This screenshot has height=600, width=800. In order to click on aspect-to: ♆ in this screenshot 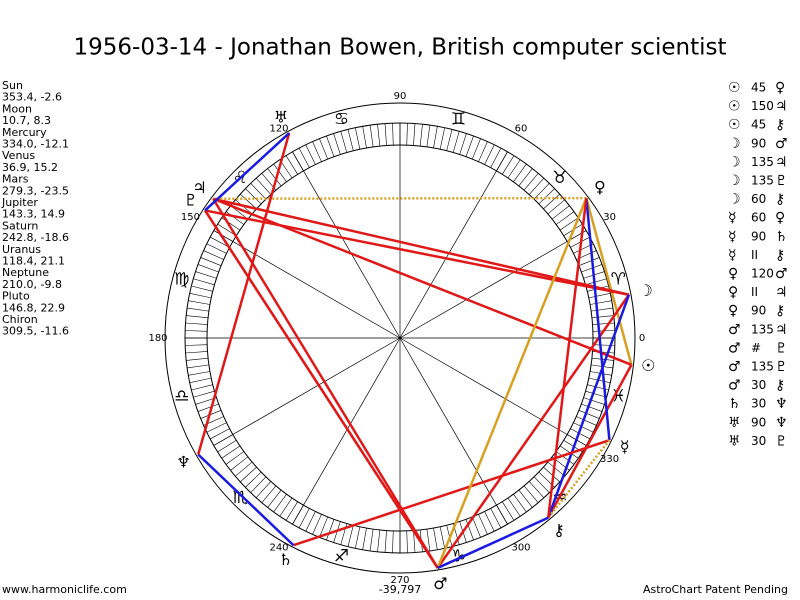, I will do `click(781, 423)`.